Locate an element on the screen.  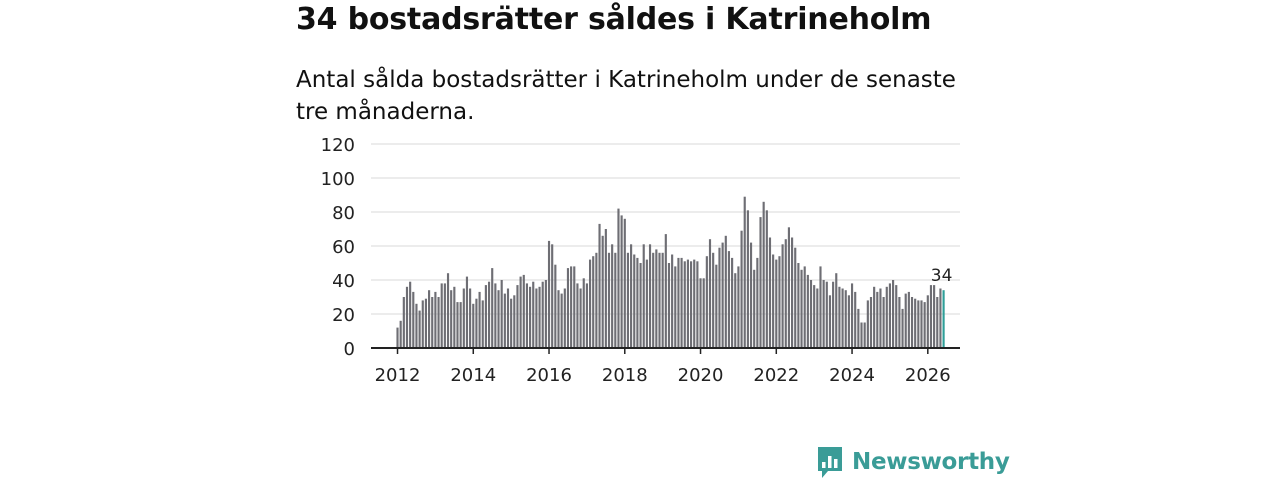
x-tick-label: 2024 is located at coordinates (852, 375).